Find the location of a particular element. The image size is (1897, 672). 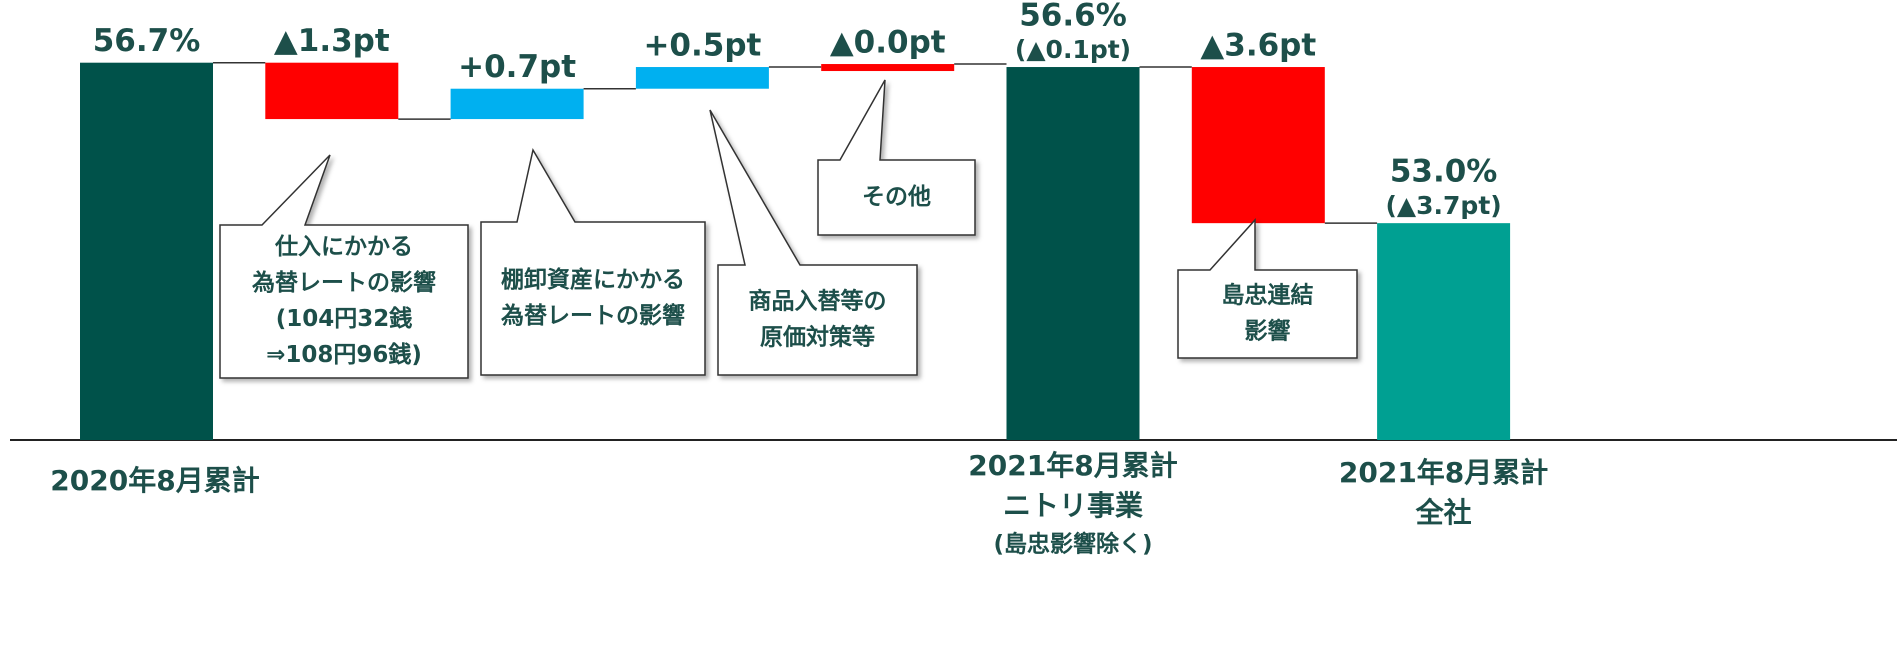

change-label: (▲3.7pt) is located at coordinates (1443, 205).